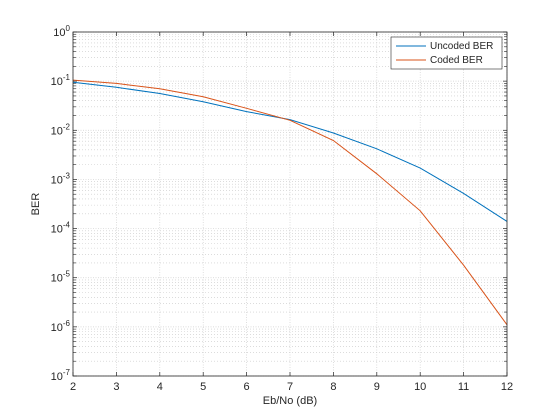 This screenshot has height=420, width=560. Describe the element at coordinates (61, 326) in the screenshot. I see `y-tick-label: 10⁻⁶` at that location.